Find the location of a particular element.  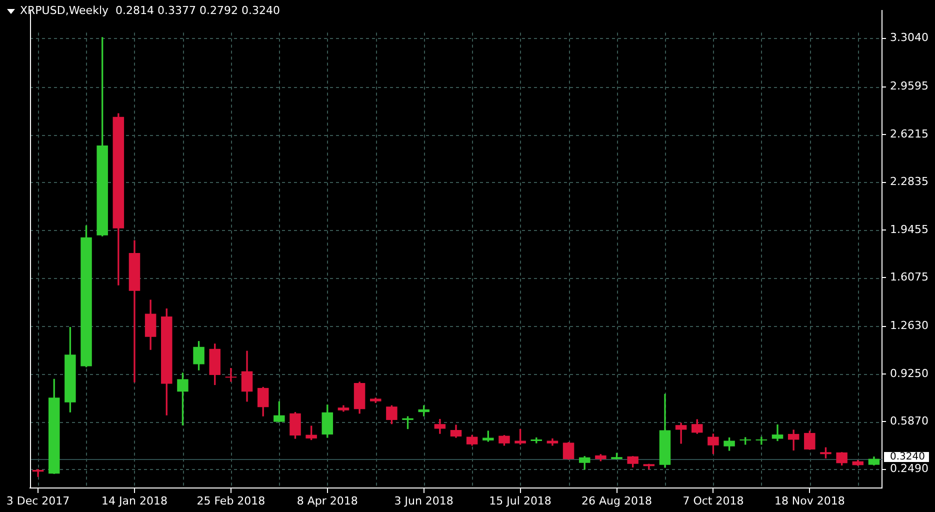

x-tick-label: 26 Aug 2018 is located at coordinates (617, 501).